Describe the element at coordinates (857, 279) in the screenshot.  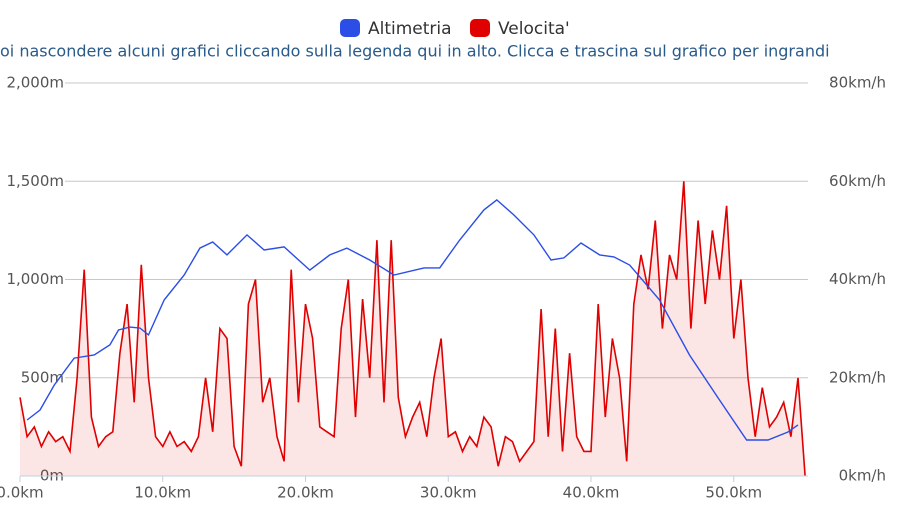
I see `y2-tick-label: 40km/h` at that location.